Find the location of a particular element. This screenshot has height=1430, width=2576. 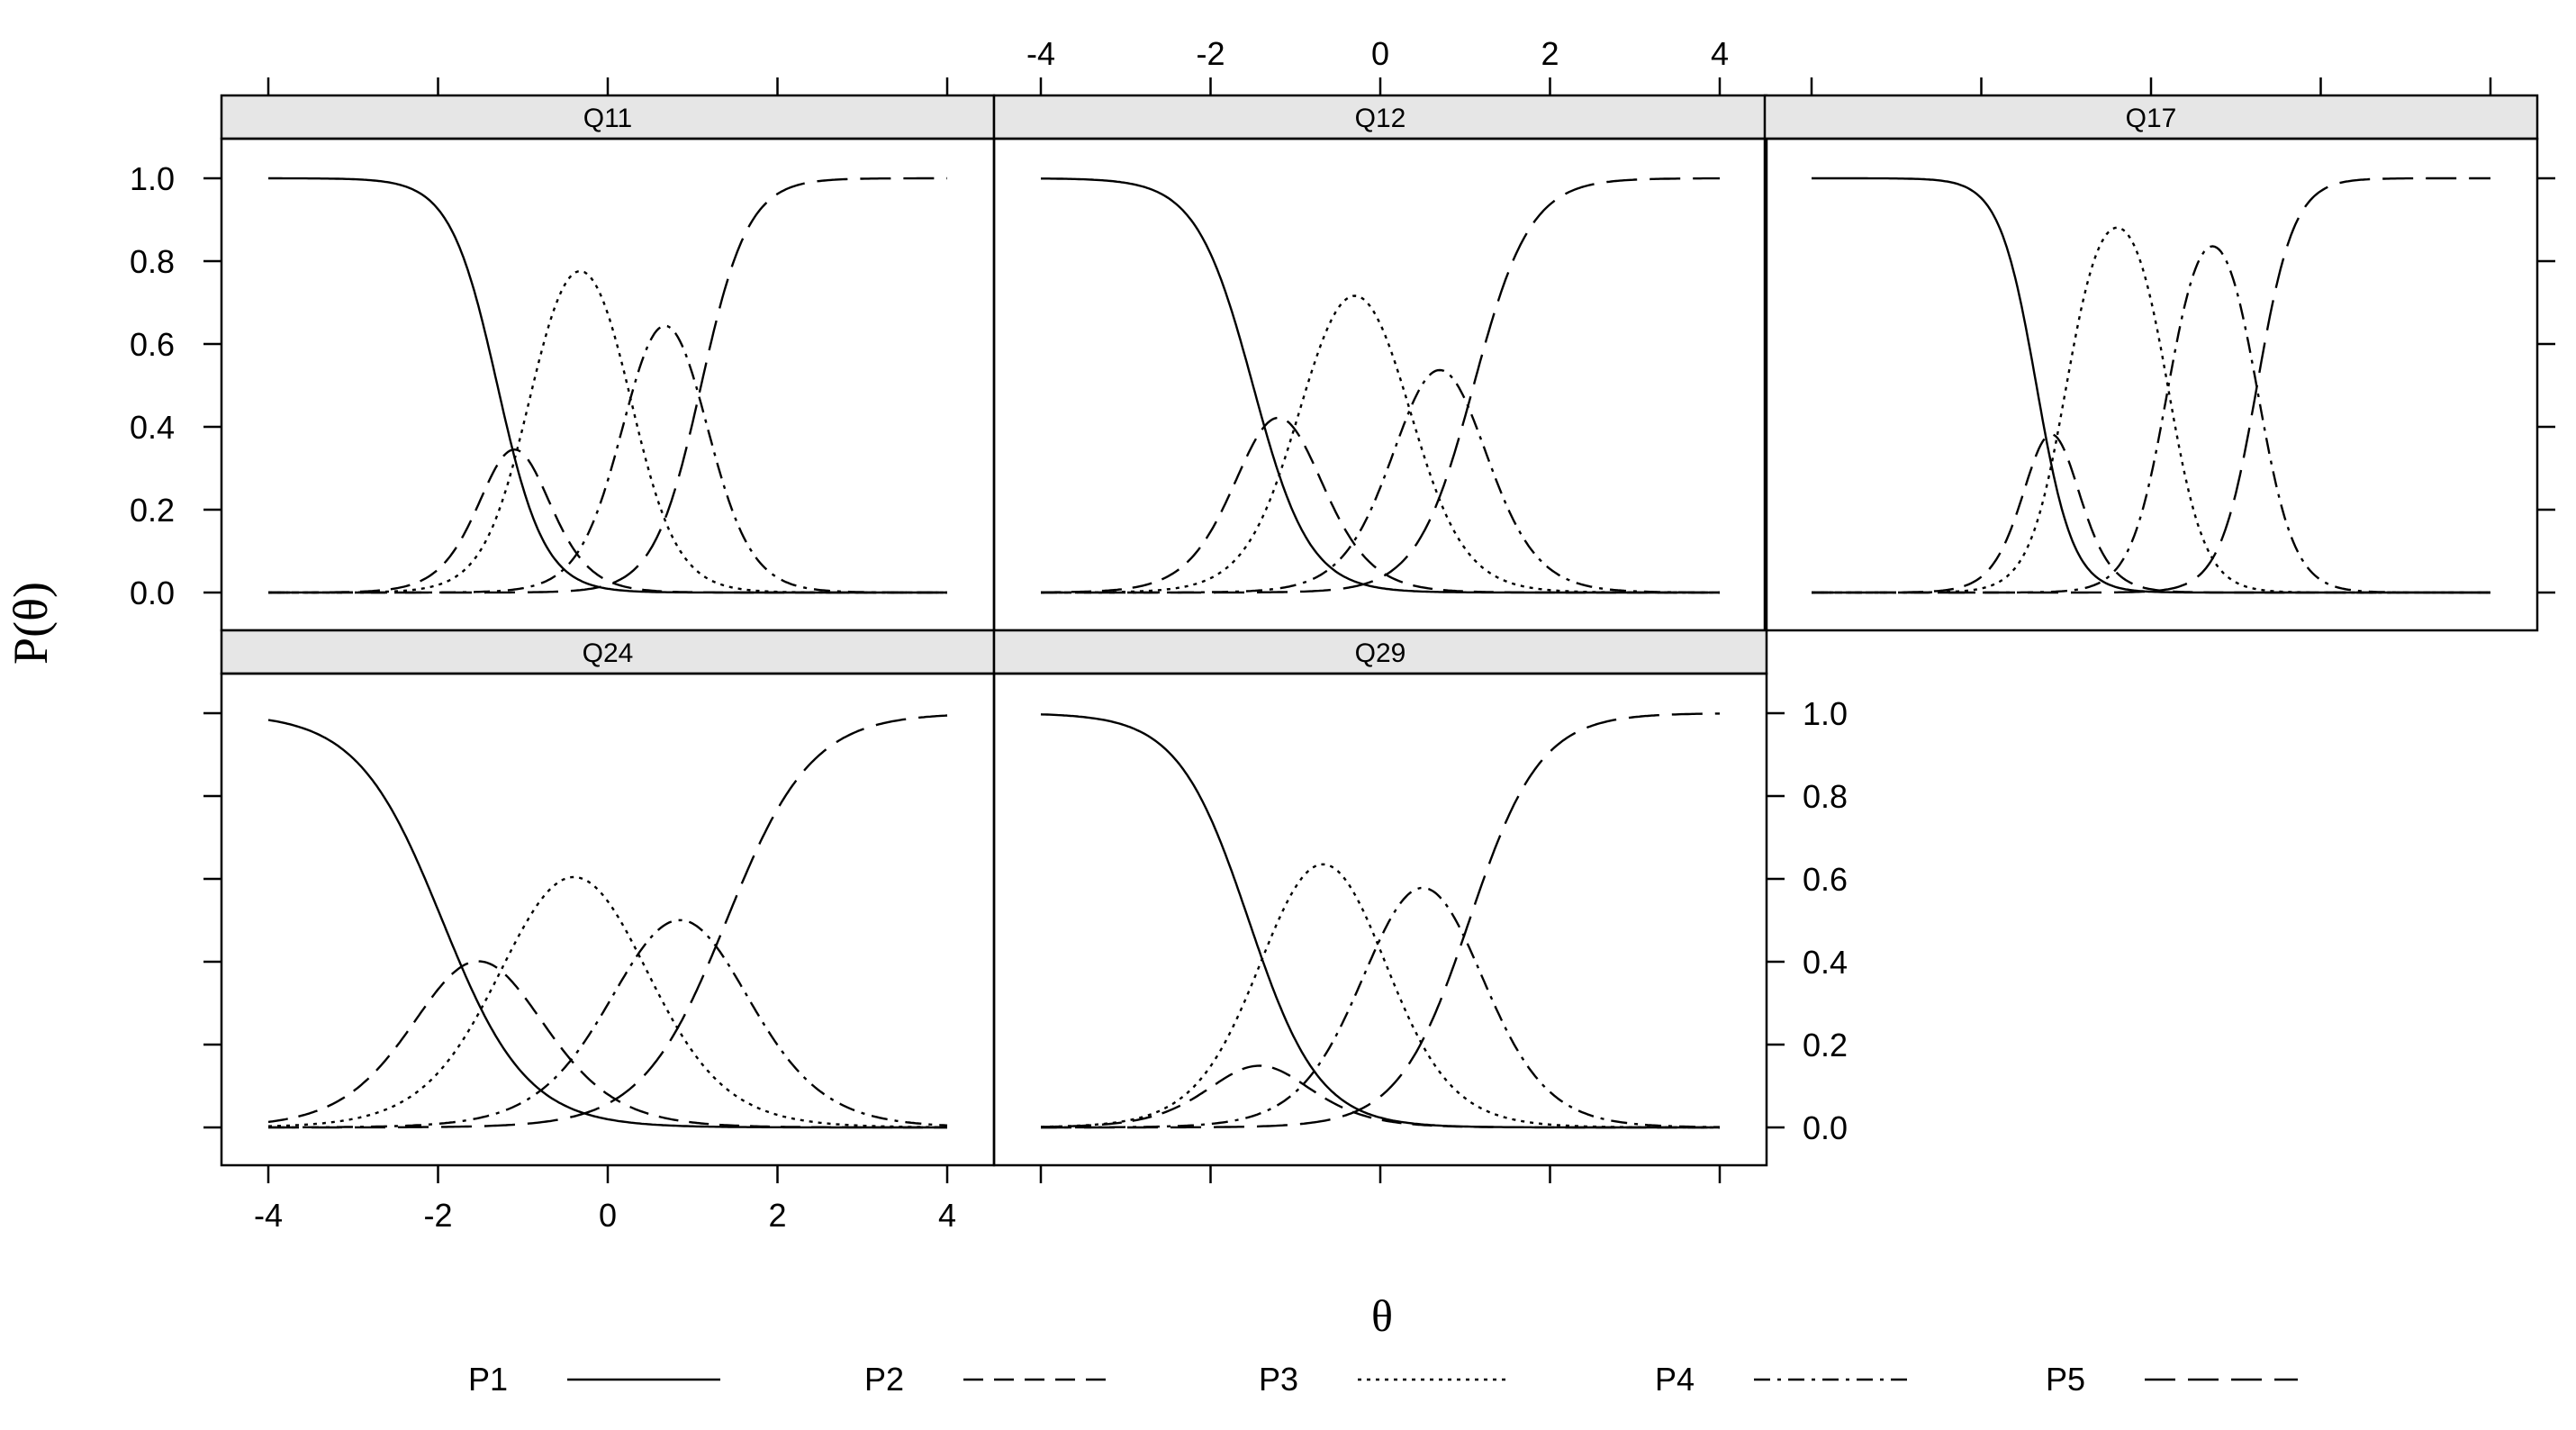

panel-title: Q12 is located at coordinates (1380, 118).